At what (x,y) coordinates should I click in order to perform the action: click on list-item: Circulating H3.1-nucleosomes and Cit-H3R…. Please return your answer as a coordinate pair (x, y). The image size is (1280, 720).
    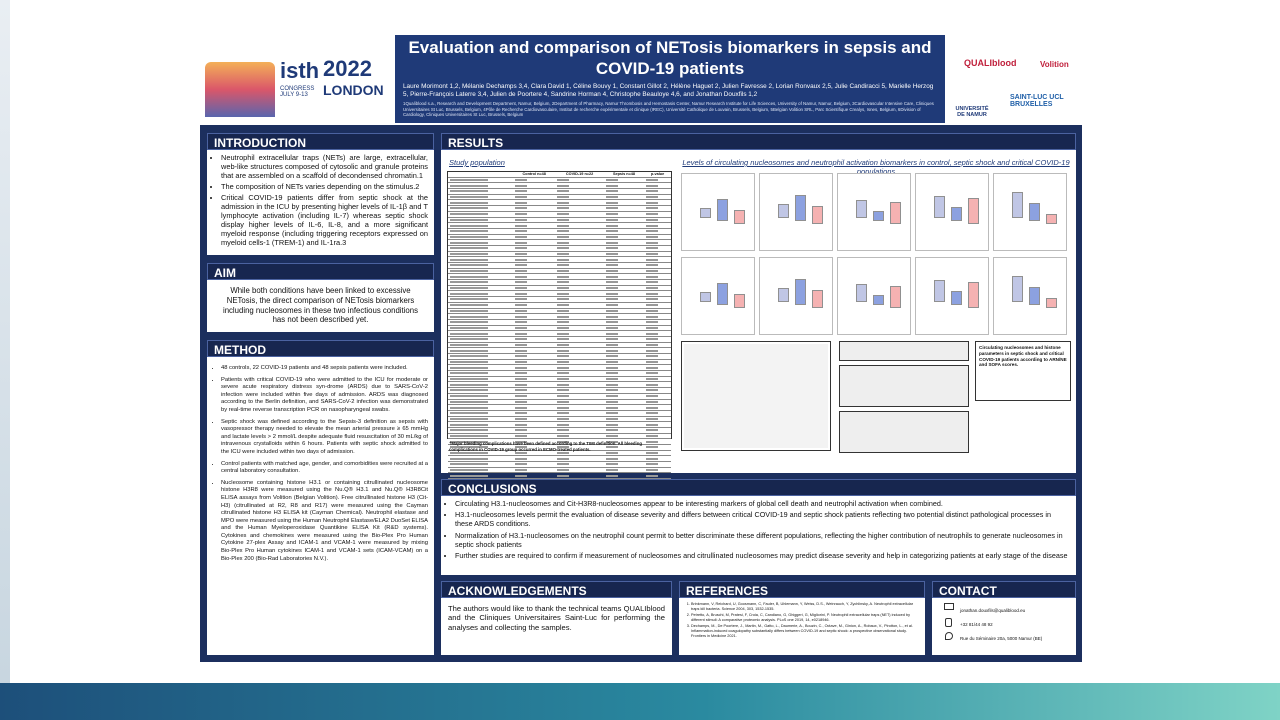
    Looking at the image, I should click on (761, 503).